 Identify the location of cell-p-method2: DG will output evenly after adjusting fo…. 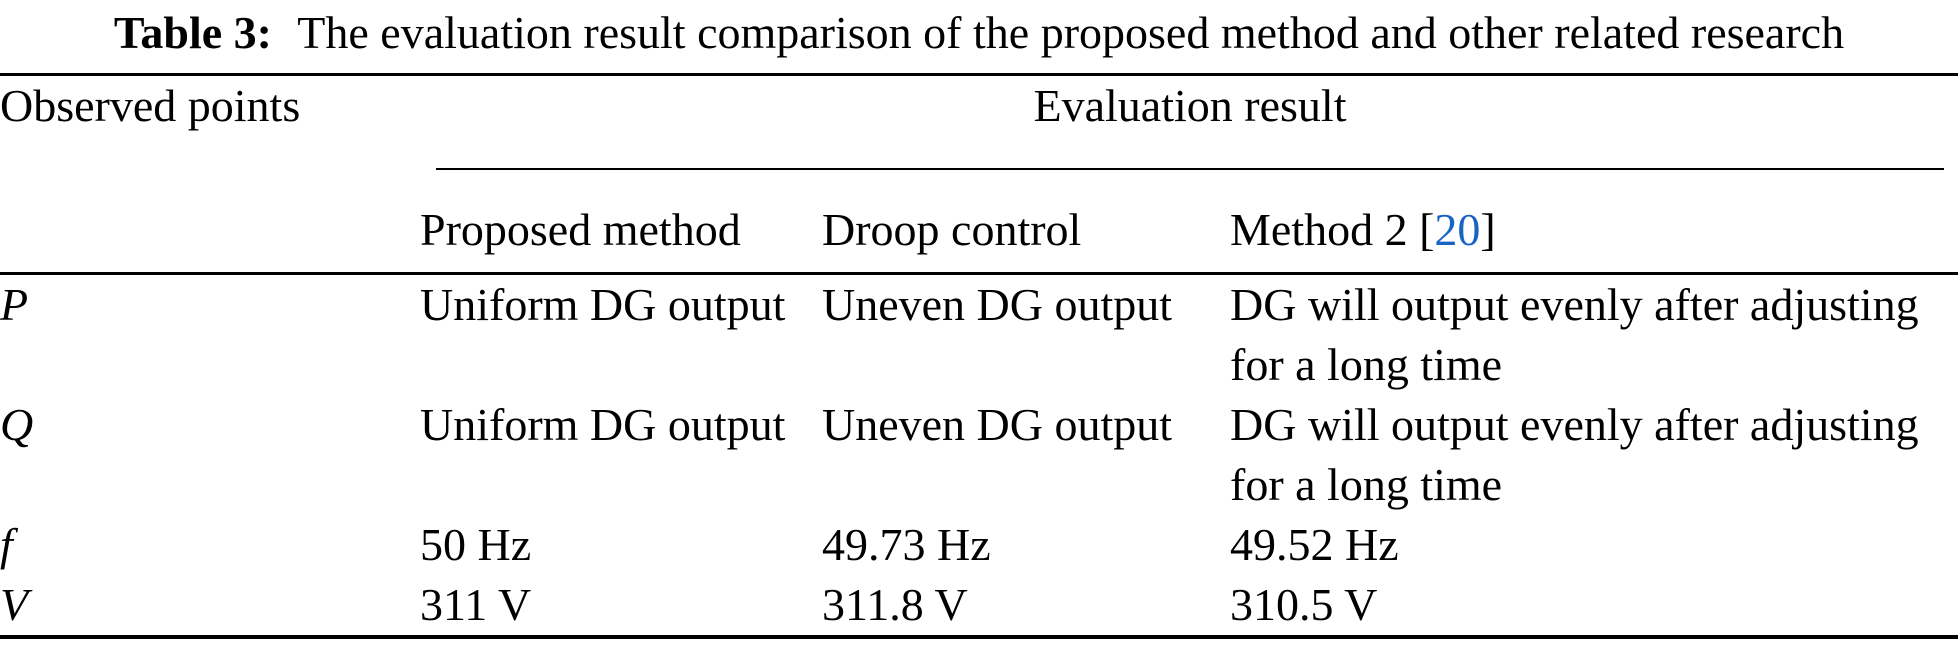
(1574, 334).